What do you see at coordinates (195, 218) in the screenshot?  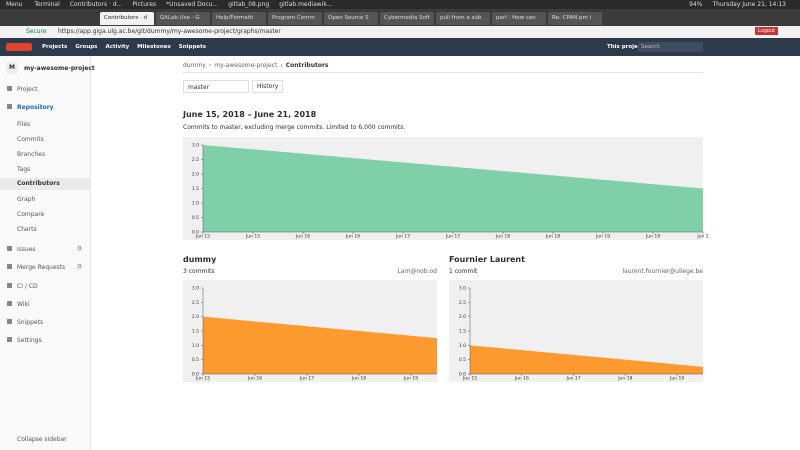 I see `y-tick-label: 0.5` at bounding box center [195, 218].